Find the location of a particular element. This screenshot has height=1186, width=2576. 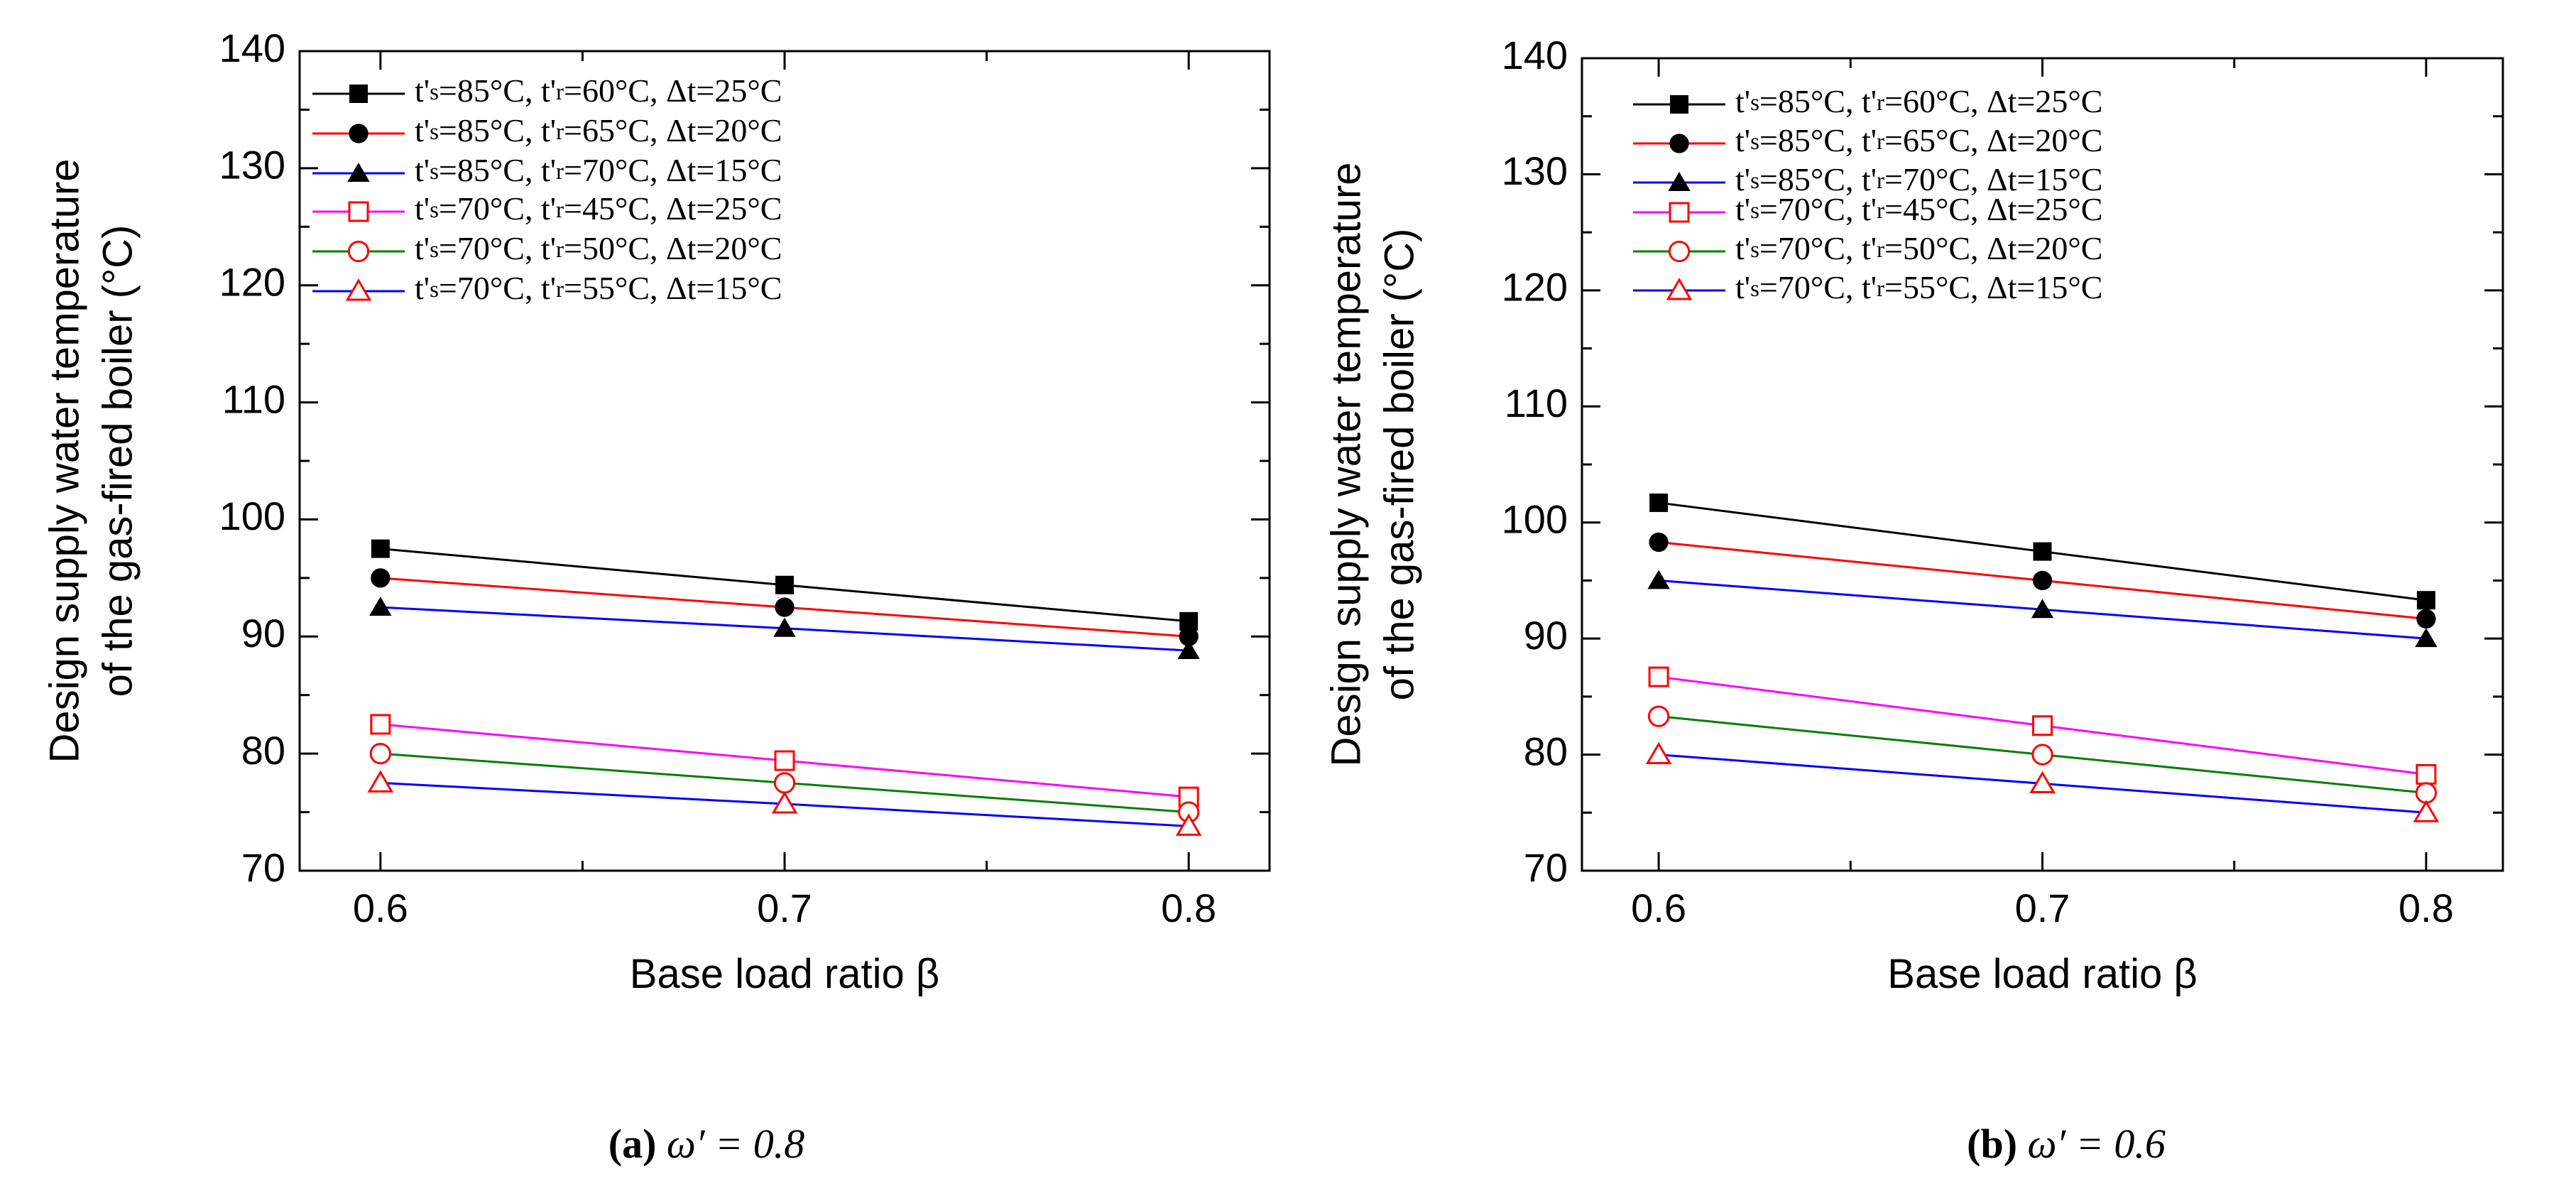

y-tick-label: 80 is located at coordinates (263, 750).